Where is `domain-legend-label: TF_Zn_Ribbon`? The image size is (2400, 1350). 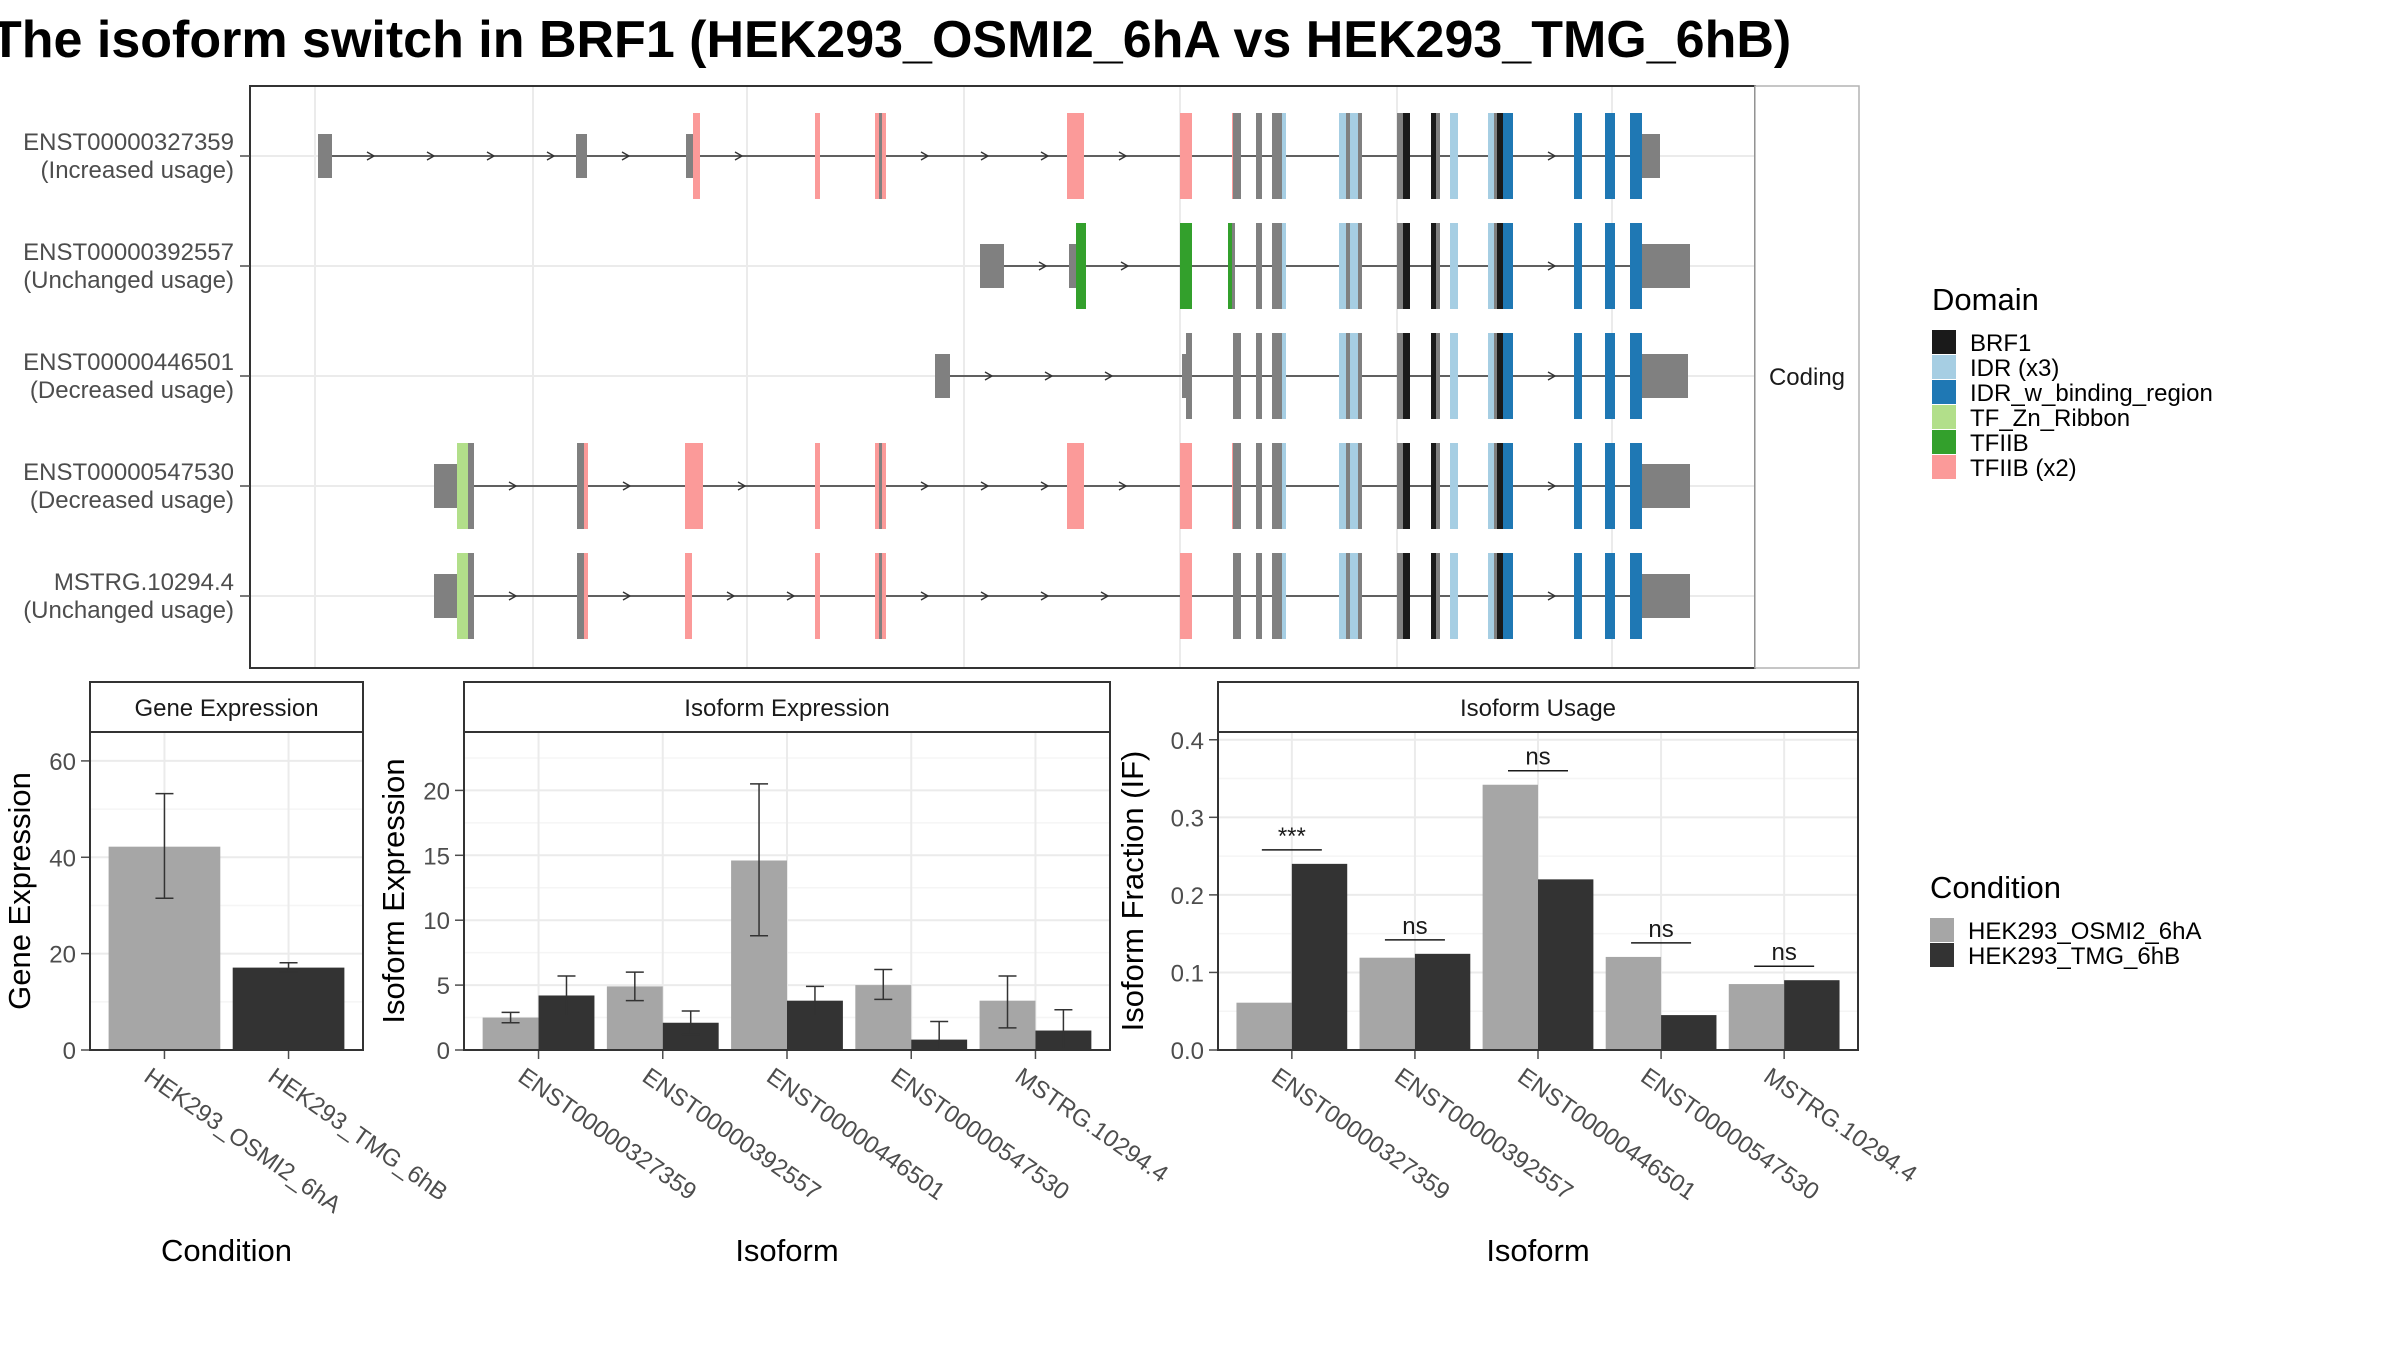 domain-legend-label: TF_Zn_Ribbon is located at coordinates (2050, 418).